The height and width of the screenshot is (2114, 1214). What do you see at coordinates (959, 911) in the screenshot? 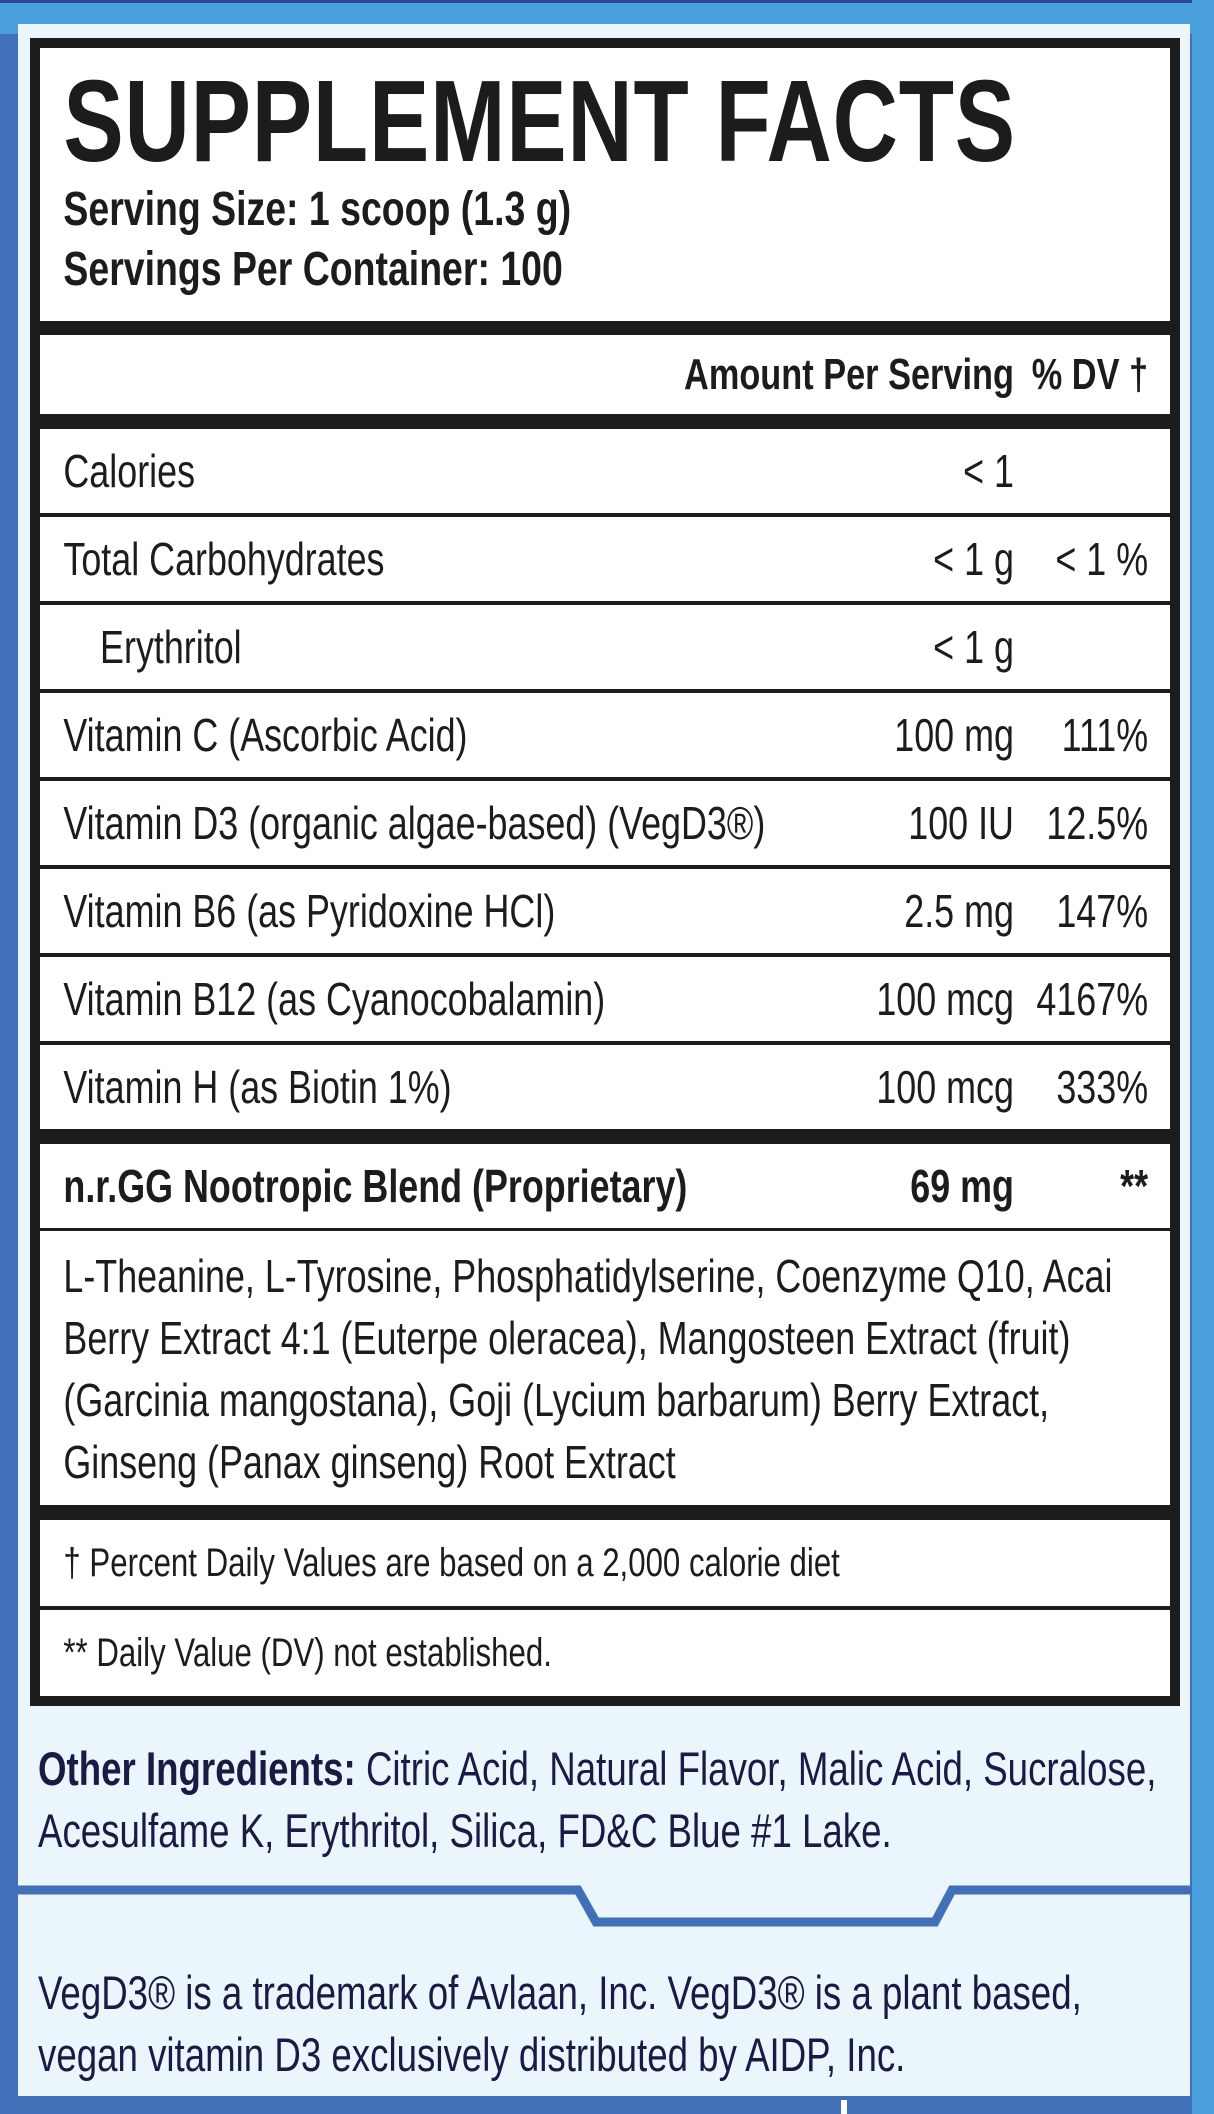
I see `nutrient-amount: 2.5 mg` at bounding box center [959, 911].